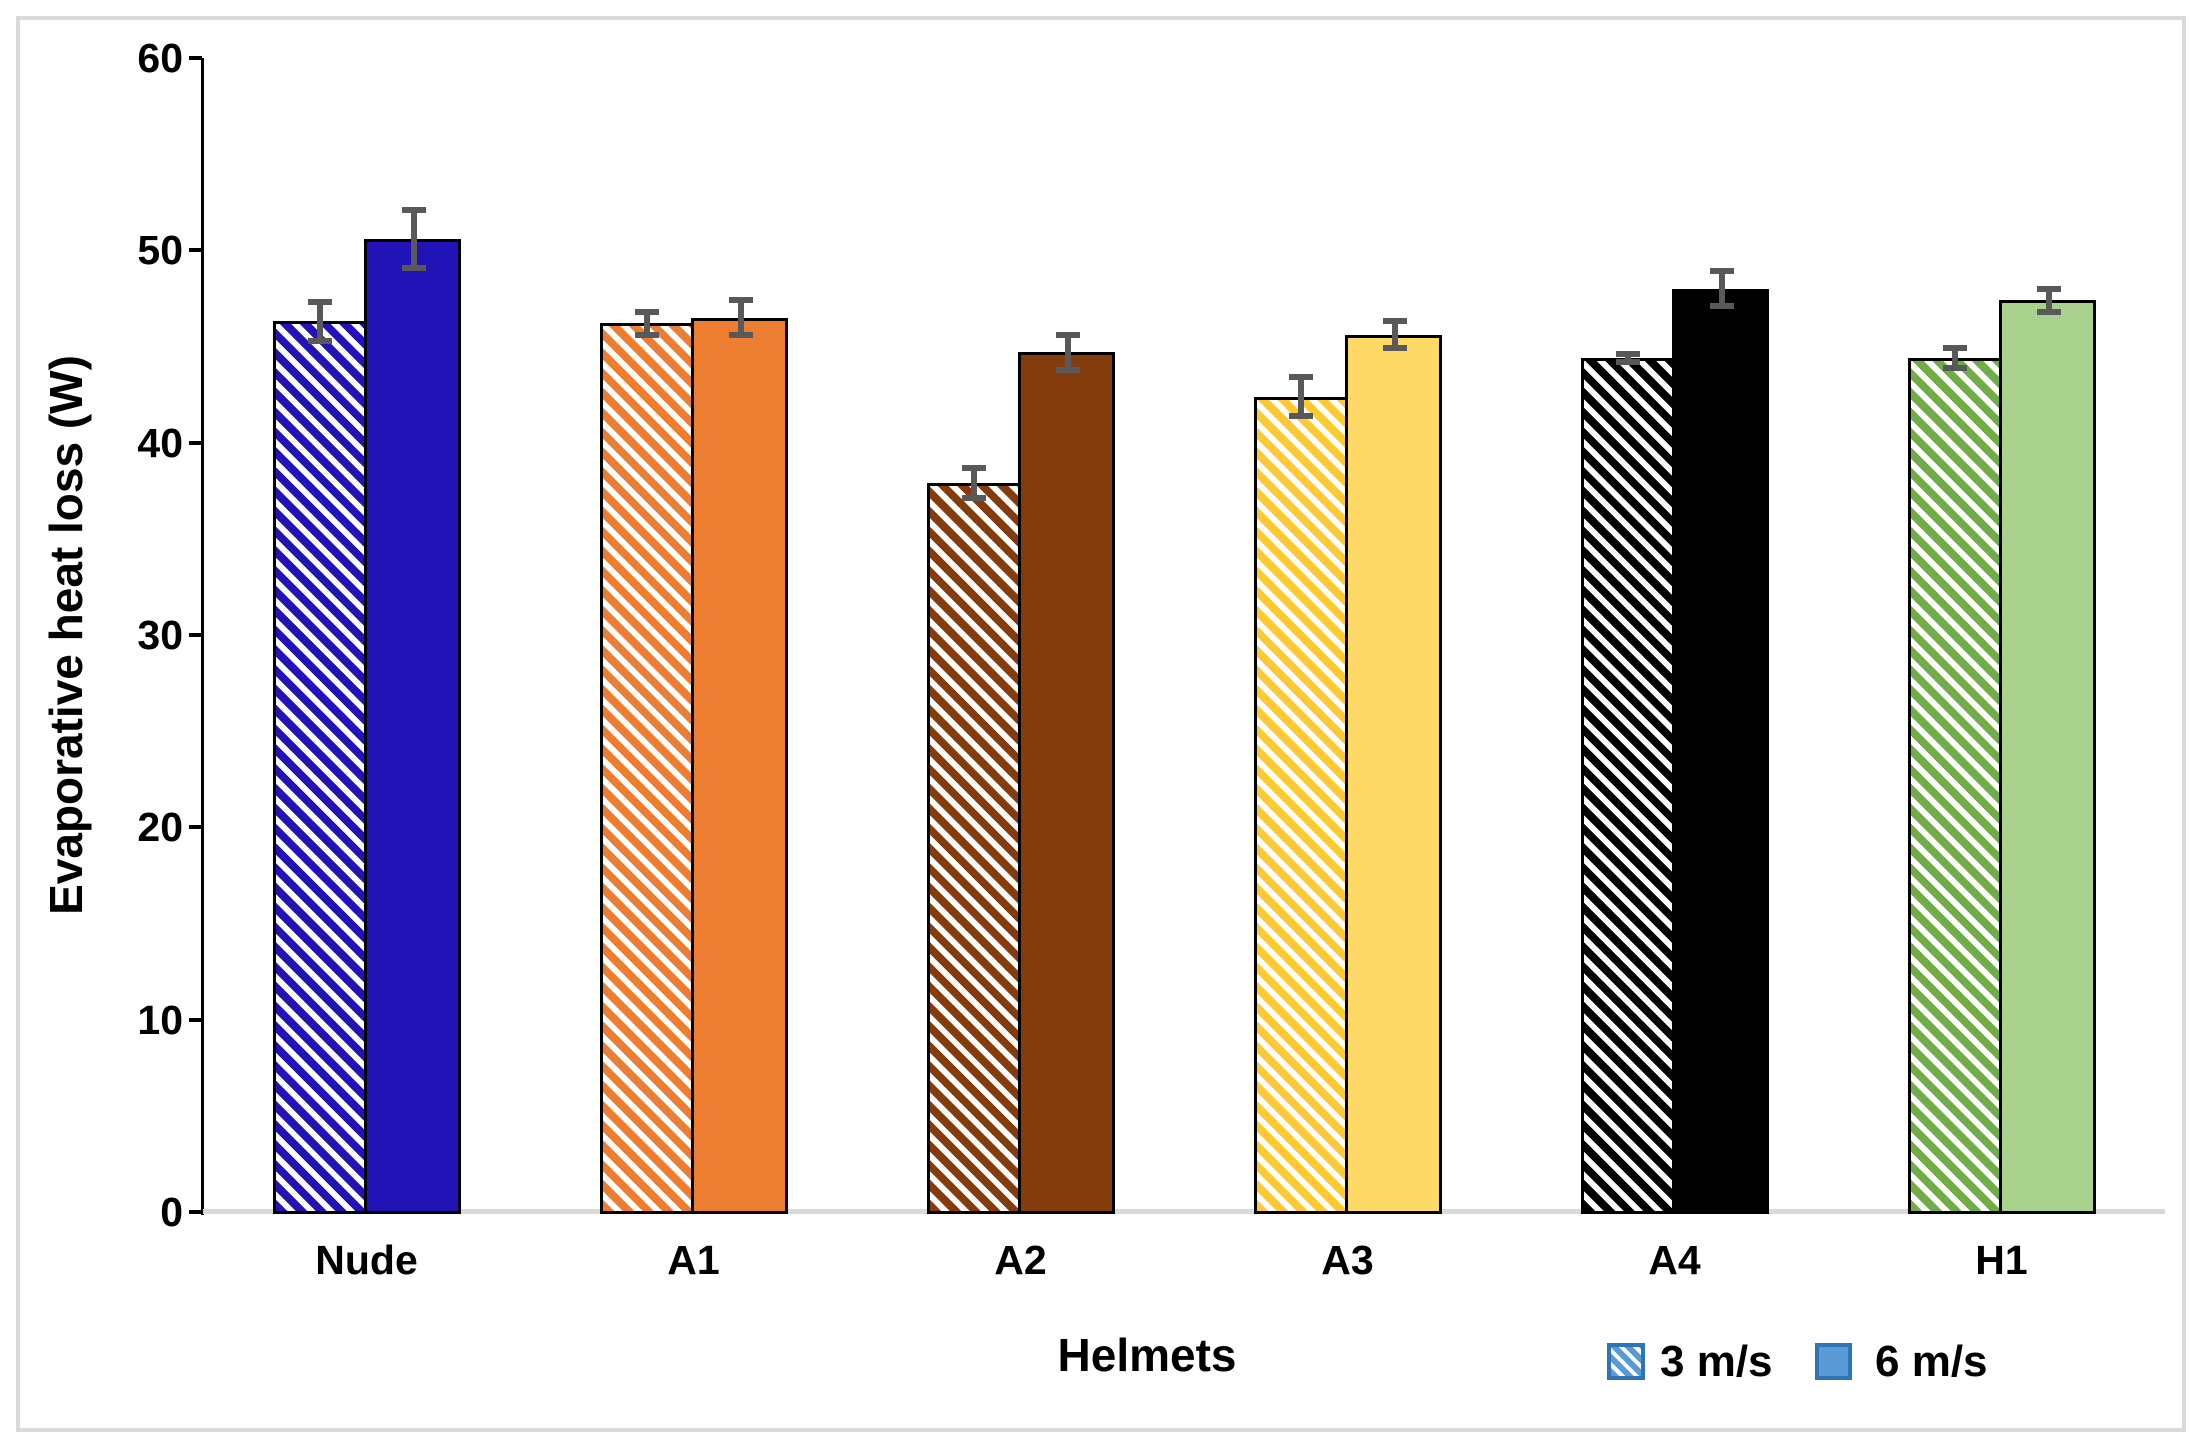 The height and width of the screenshot is (1447, 2201). What do you see at coordinates (160, 250) in the screenshot?
I see `y-tick-label-50: 50` at bounding box center [160, 250].